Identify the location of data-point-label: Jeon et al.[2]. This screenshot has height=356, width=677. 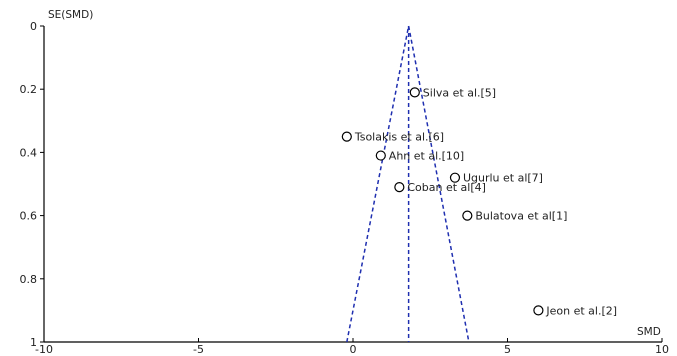
(581, 310).